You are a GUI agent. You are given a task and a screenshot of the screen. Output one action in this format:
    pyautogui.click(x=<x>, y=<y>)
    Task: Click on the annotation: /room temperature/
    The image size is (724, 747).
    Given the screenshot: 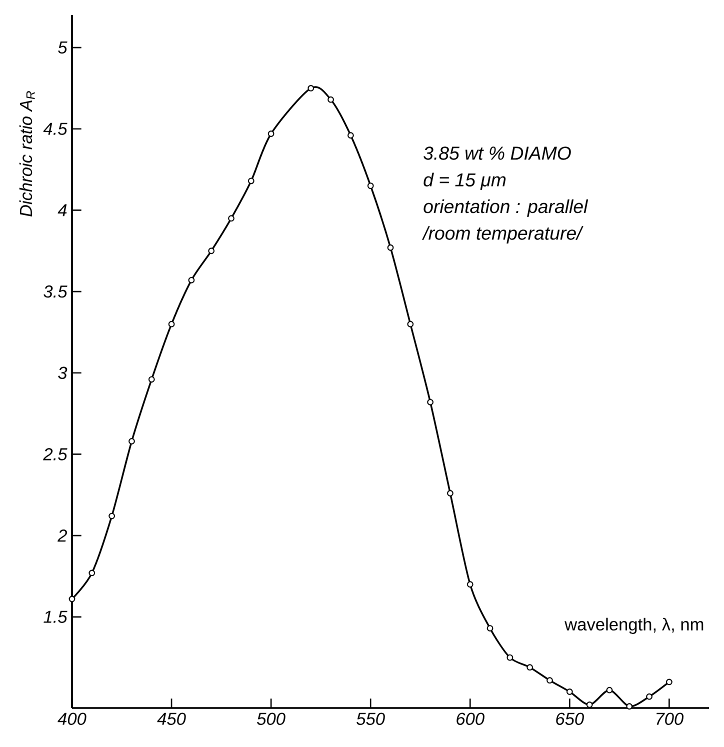 What is the action you would take?
    pyautogui.click(x=503, y=235)
    